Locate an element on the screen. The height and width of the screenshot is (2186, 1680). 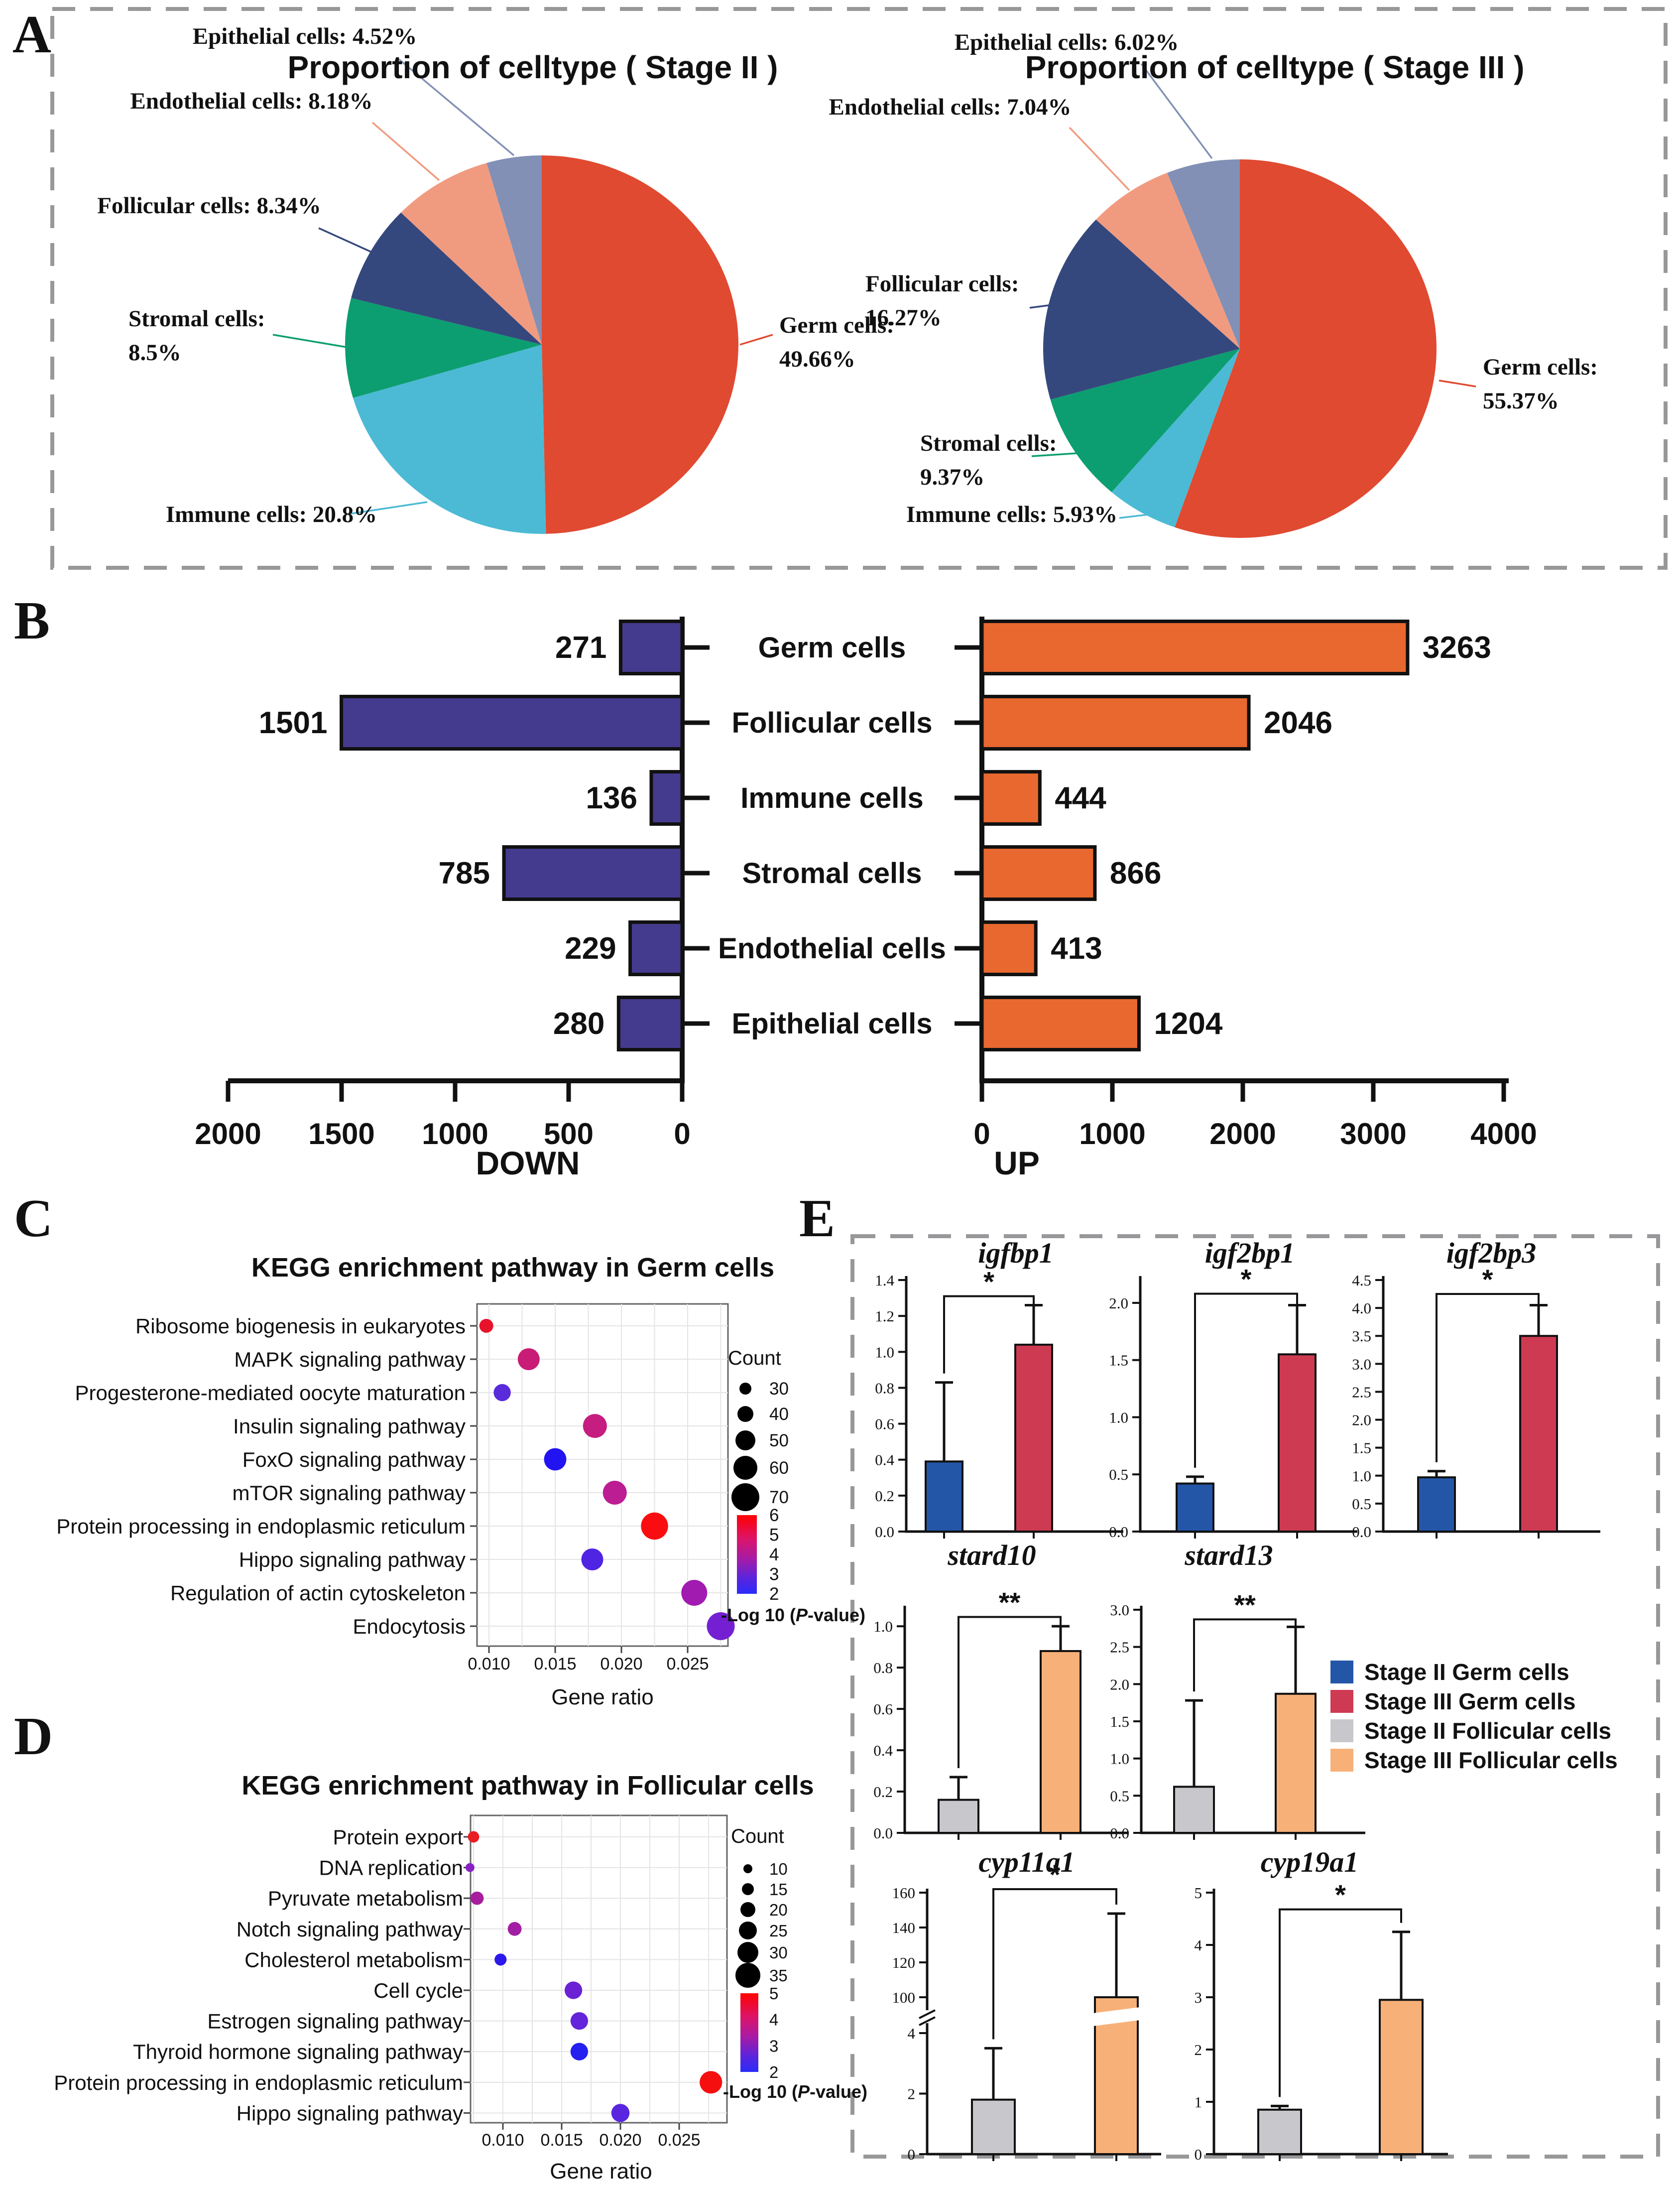
down-x-tick-label: 0 is located at coordinates (682, 1134).